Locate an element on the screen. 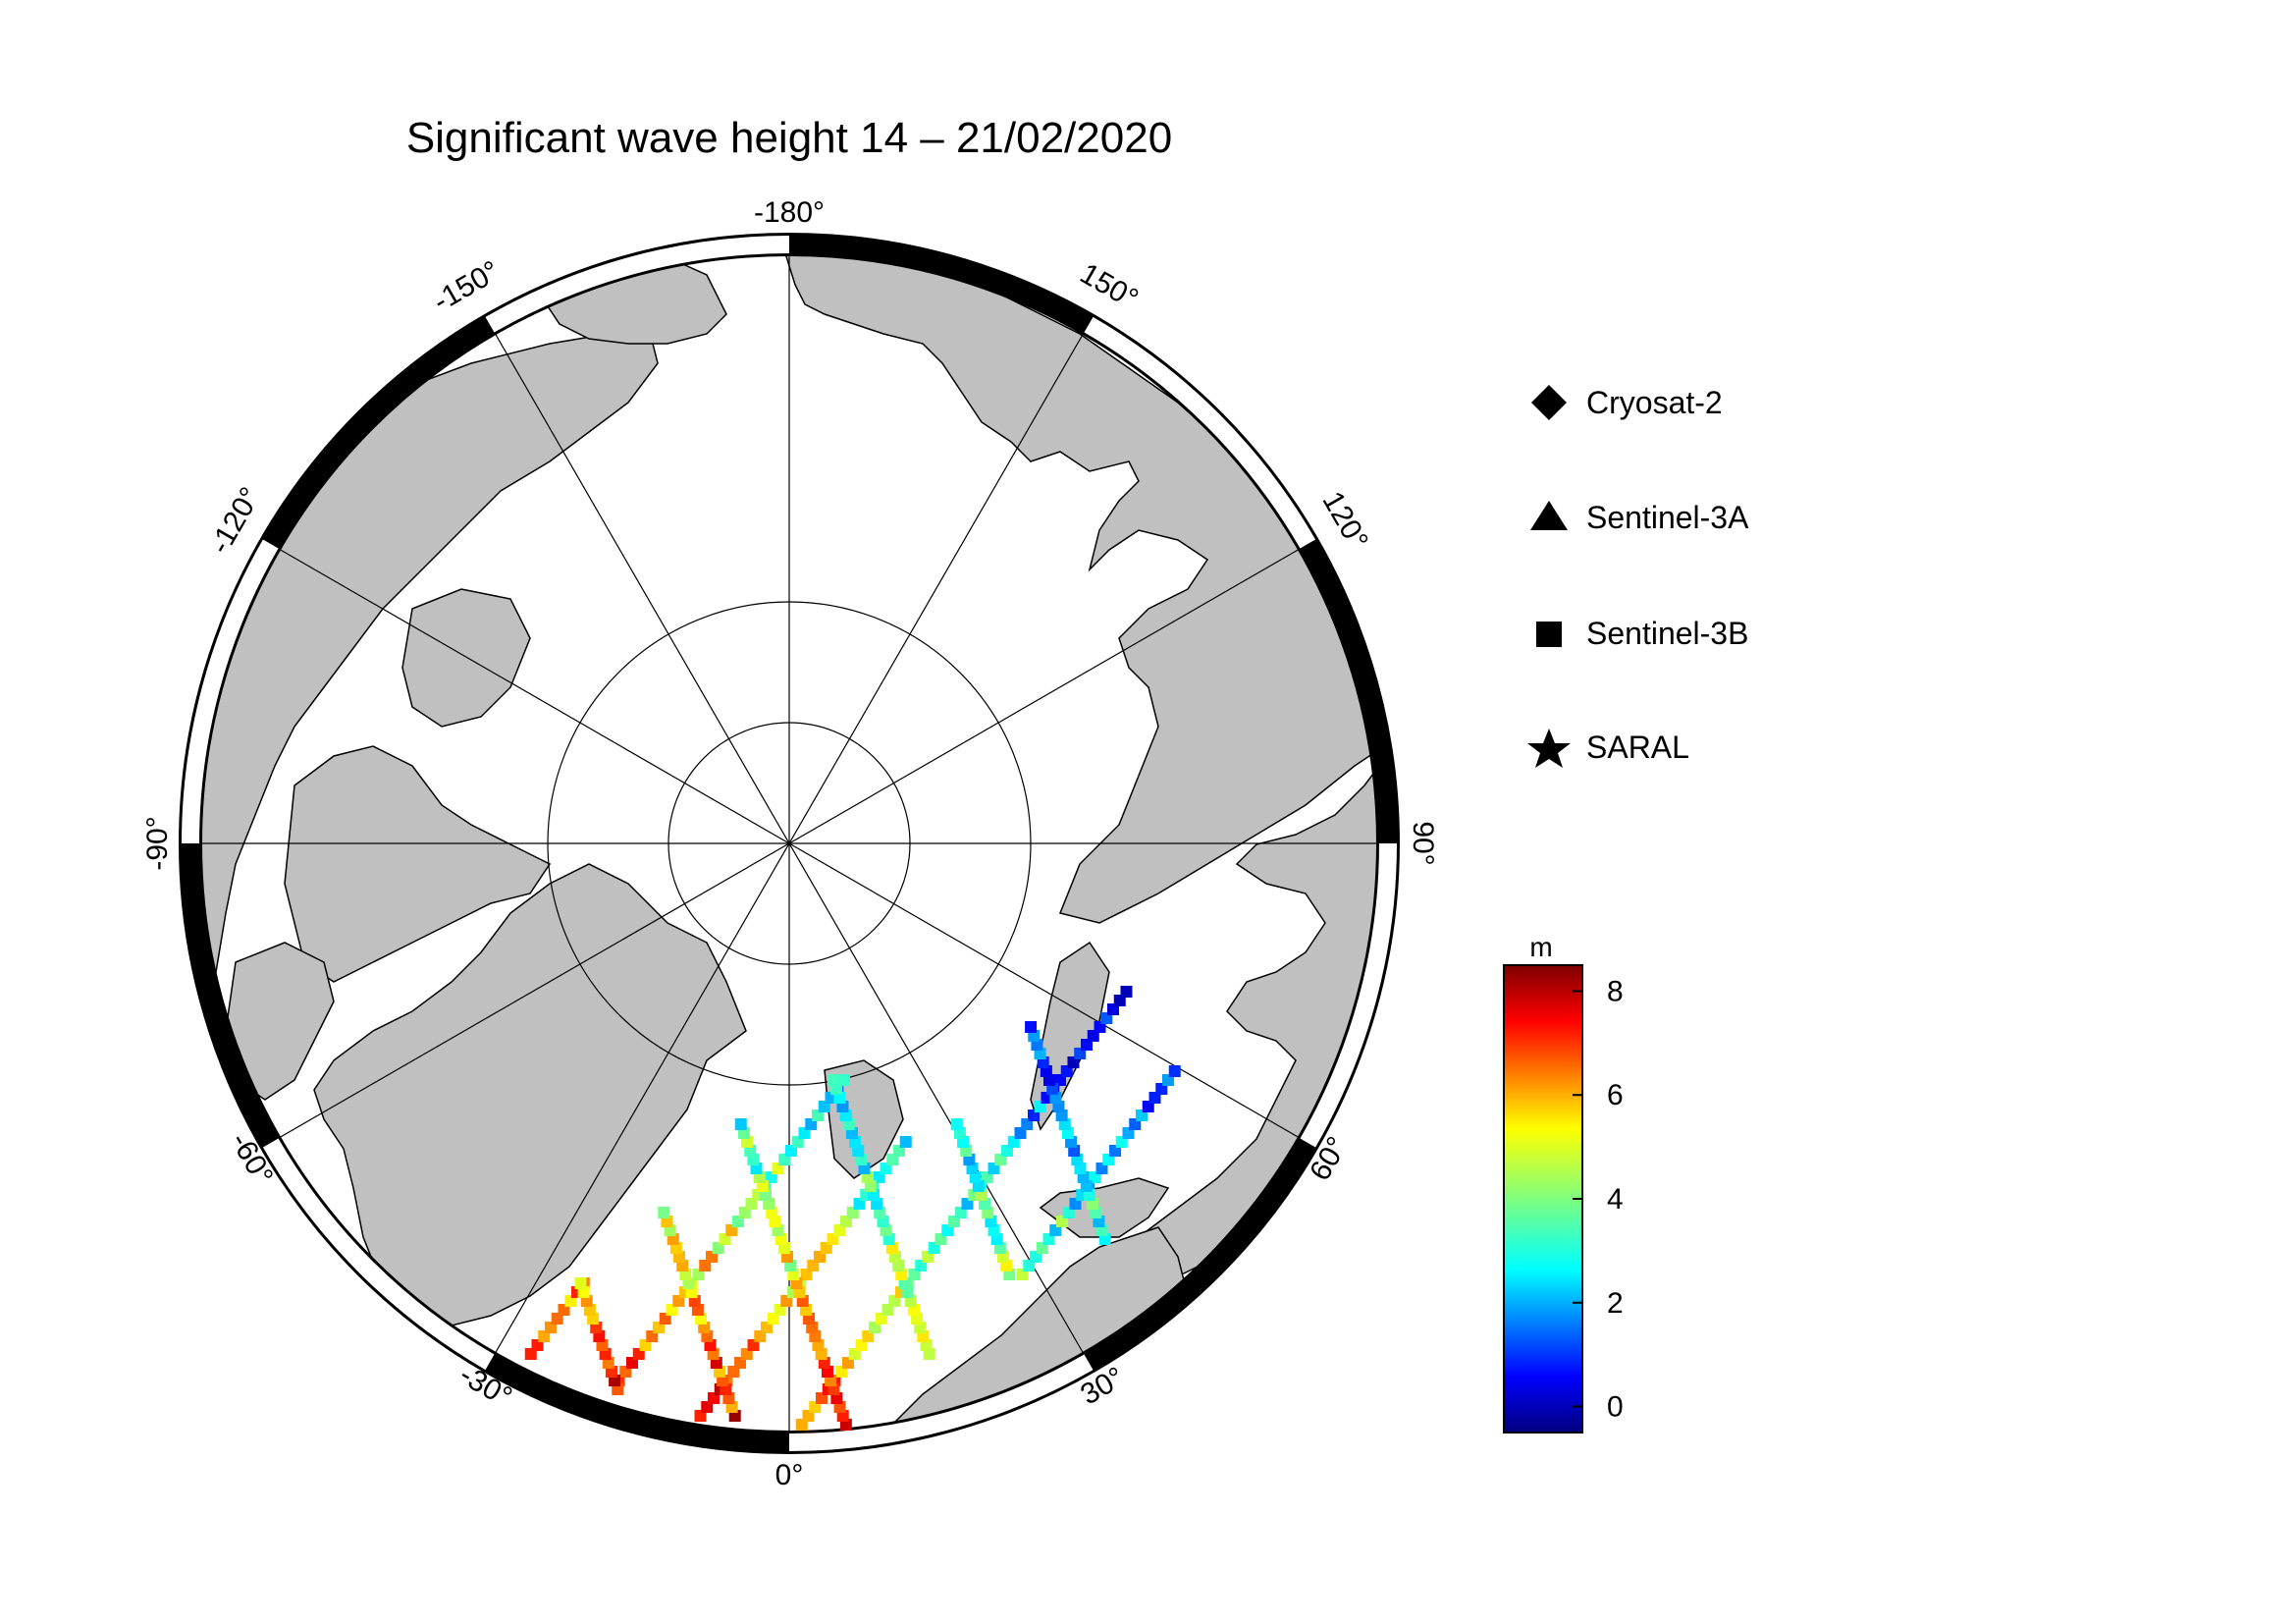  colorbar-ticks: 0 2 4 6 8 is located at coordinates (1599, 1199).